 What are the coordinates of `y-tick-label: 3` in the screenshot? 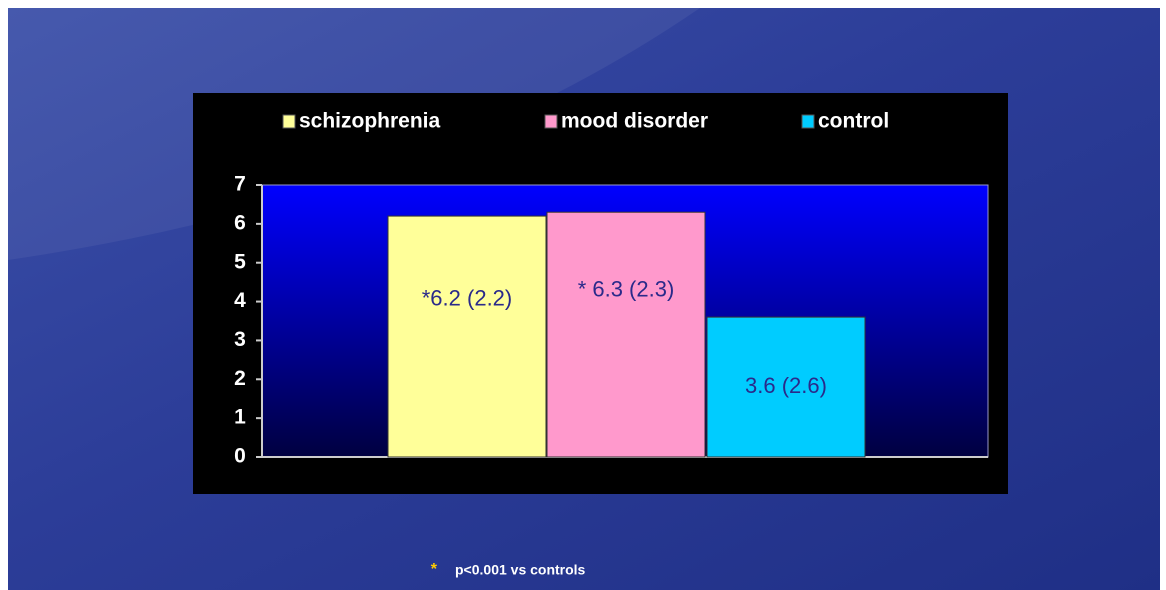 It's located at (240, 339).